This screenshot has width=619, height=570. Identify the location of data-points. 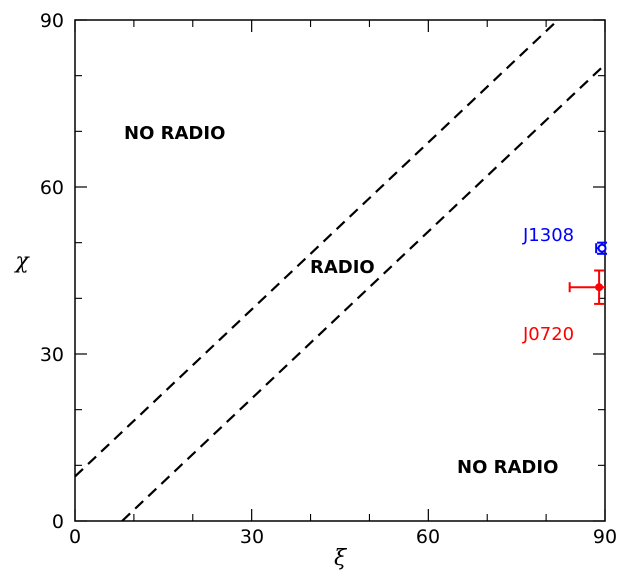
(588, 273).